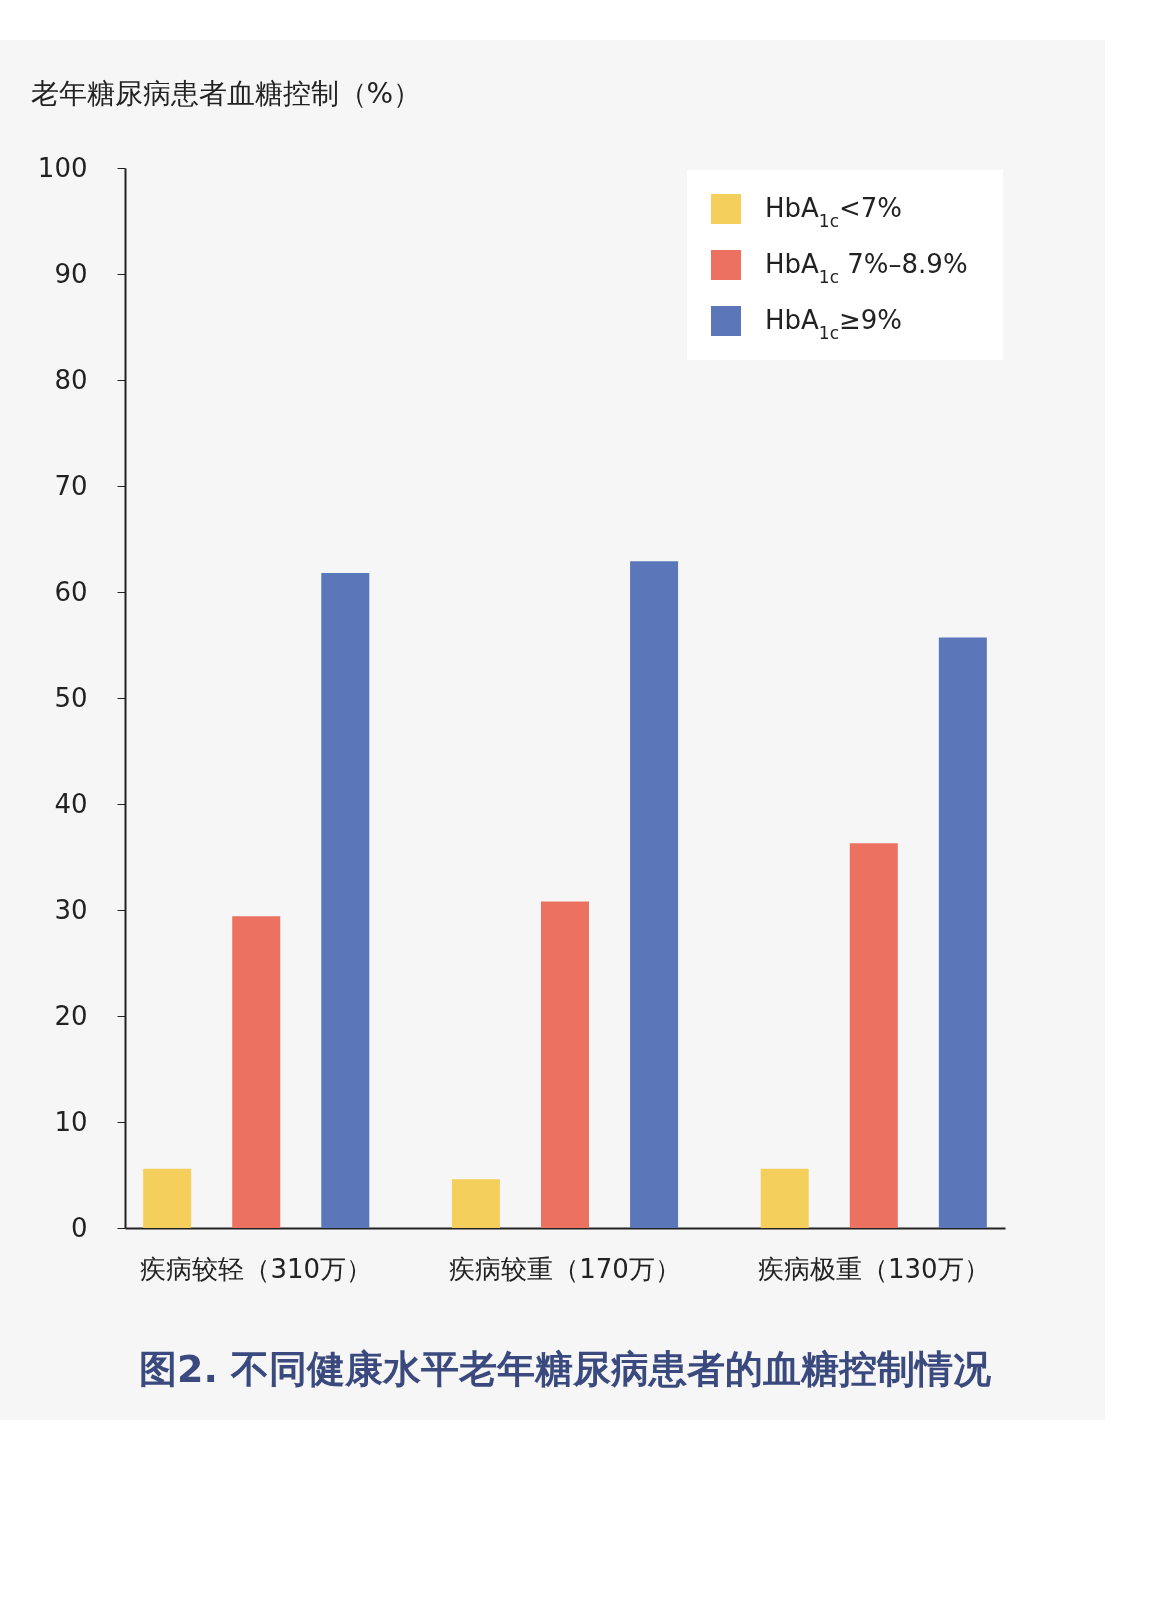 Image resolution: width=1152 pixels, height=1609 pixels. What do you see at coordinates (873, 1268) in the screenshot?
I see `x-tick-label: 疾病极重（130万）` at bounding box center [873, 1268].